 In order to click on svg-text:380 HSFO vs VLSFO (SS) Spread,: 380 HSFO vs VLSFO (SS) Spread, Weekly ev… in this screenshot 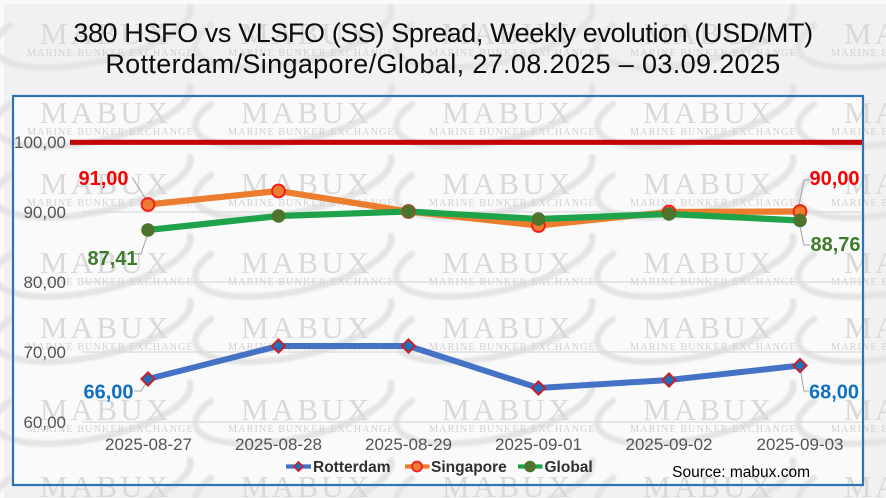, I will do `click(442, 33)`.